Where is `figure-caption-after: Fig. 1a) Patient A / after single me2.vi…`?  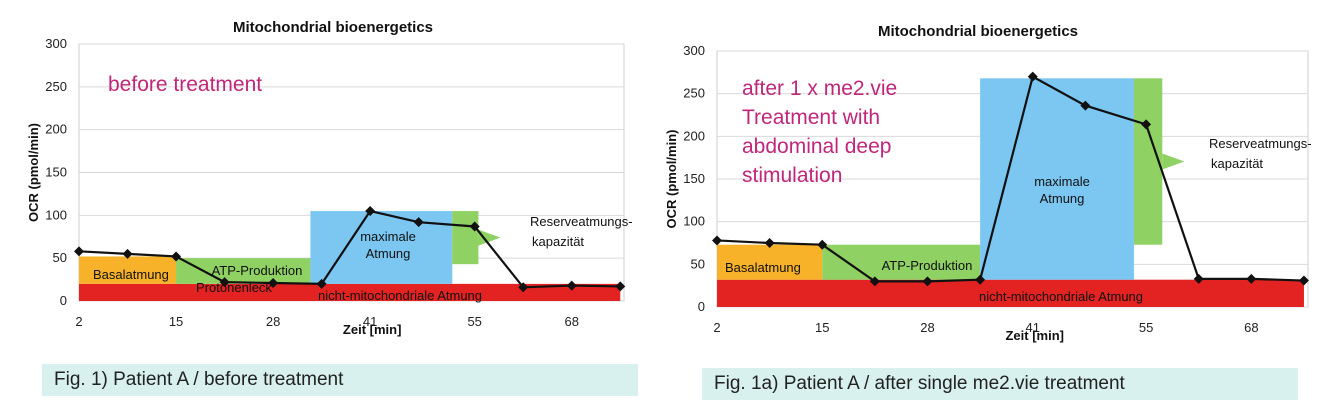 figure-caption-after: Fig. 1a) Patient A / after single me2.vi… is located at coordinates (1000, 384).